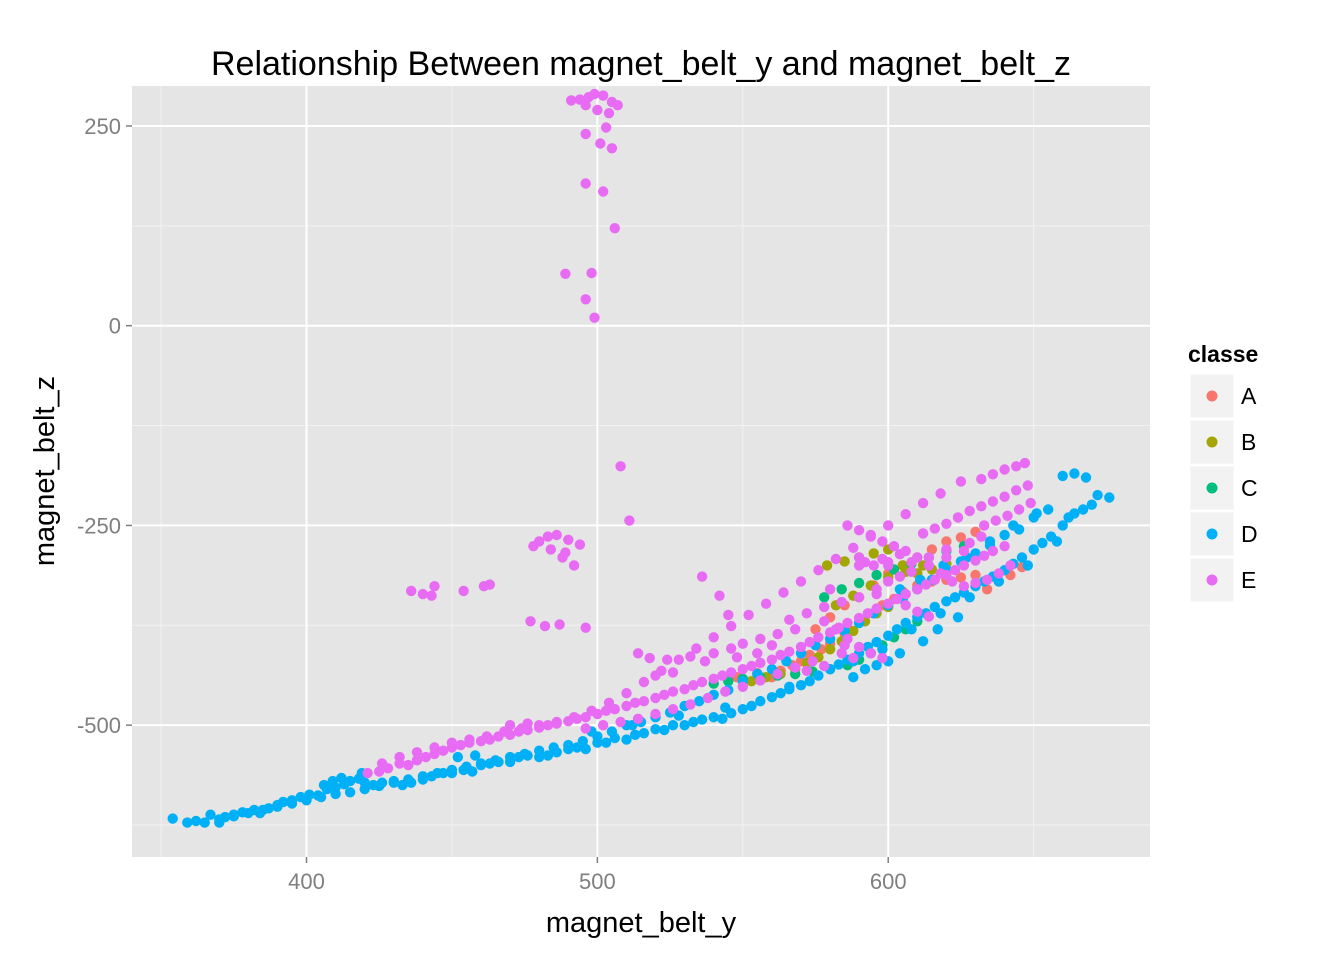 The height and width of the screenshot is (960, 1344). I want to click on legend-title: classe, so click(1223, 354).